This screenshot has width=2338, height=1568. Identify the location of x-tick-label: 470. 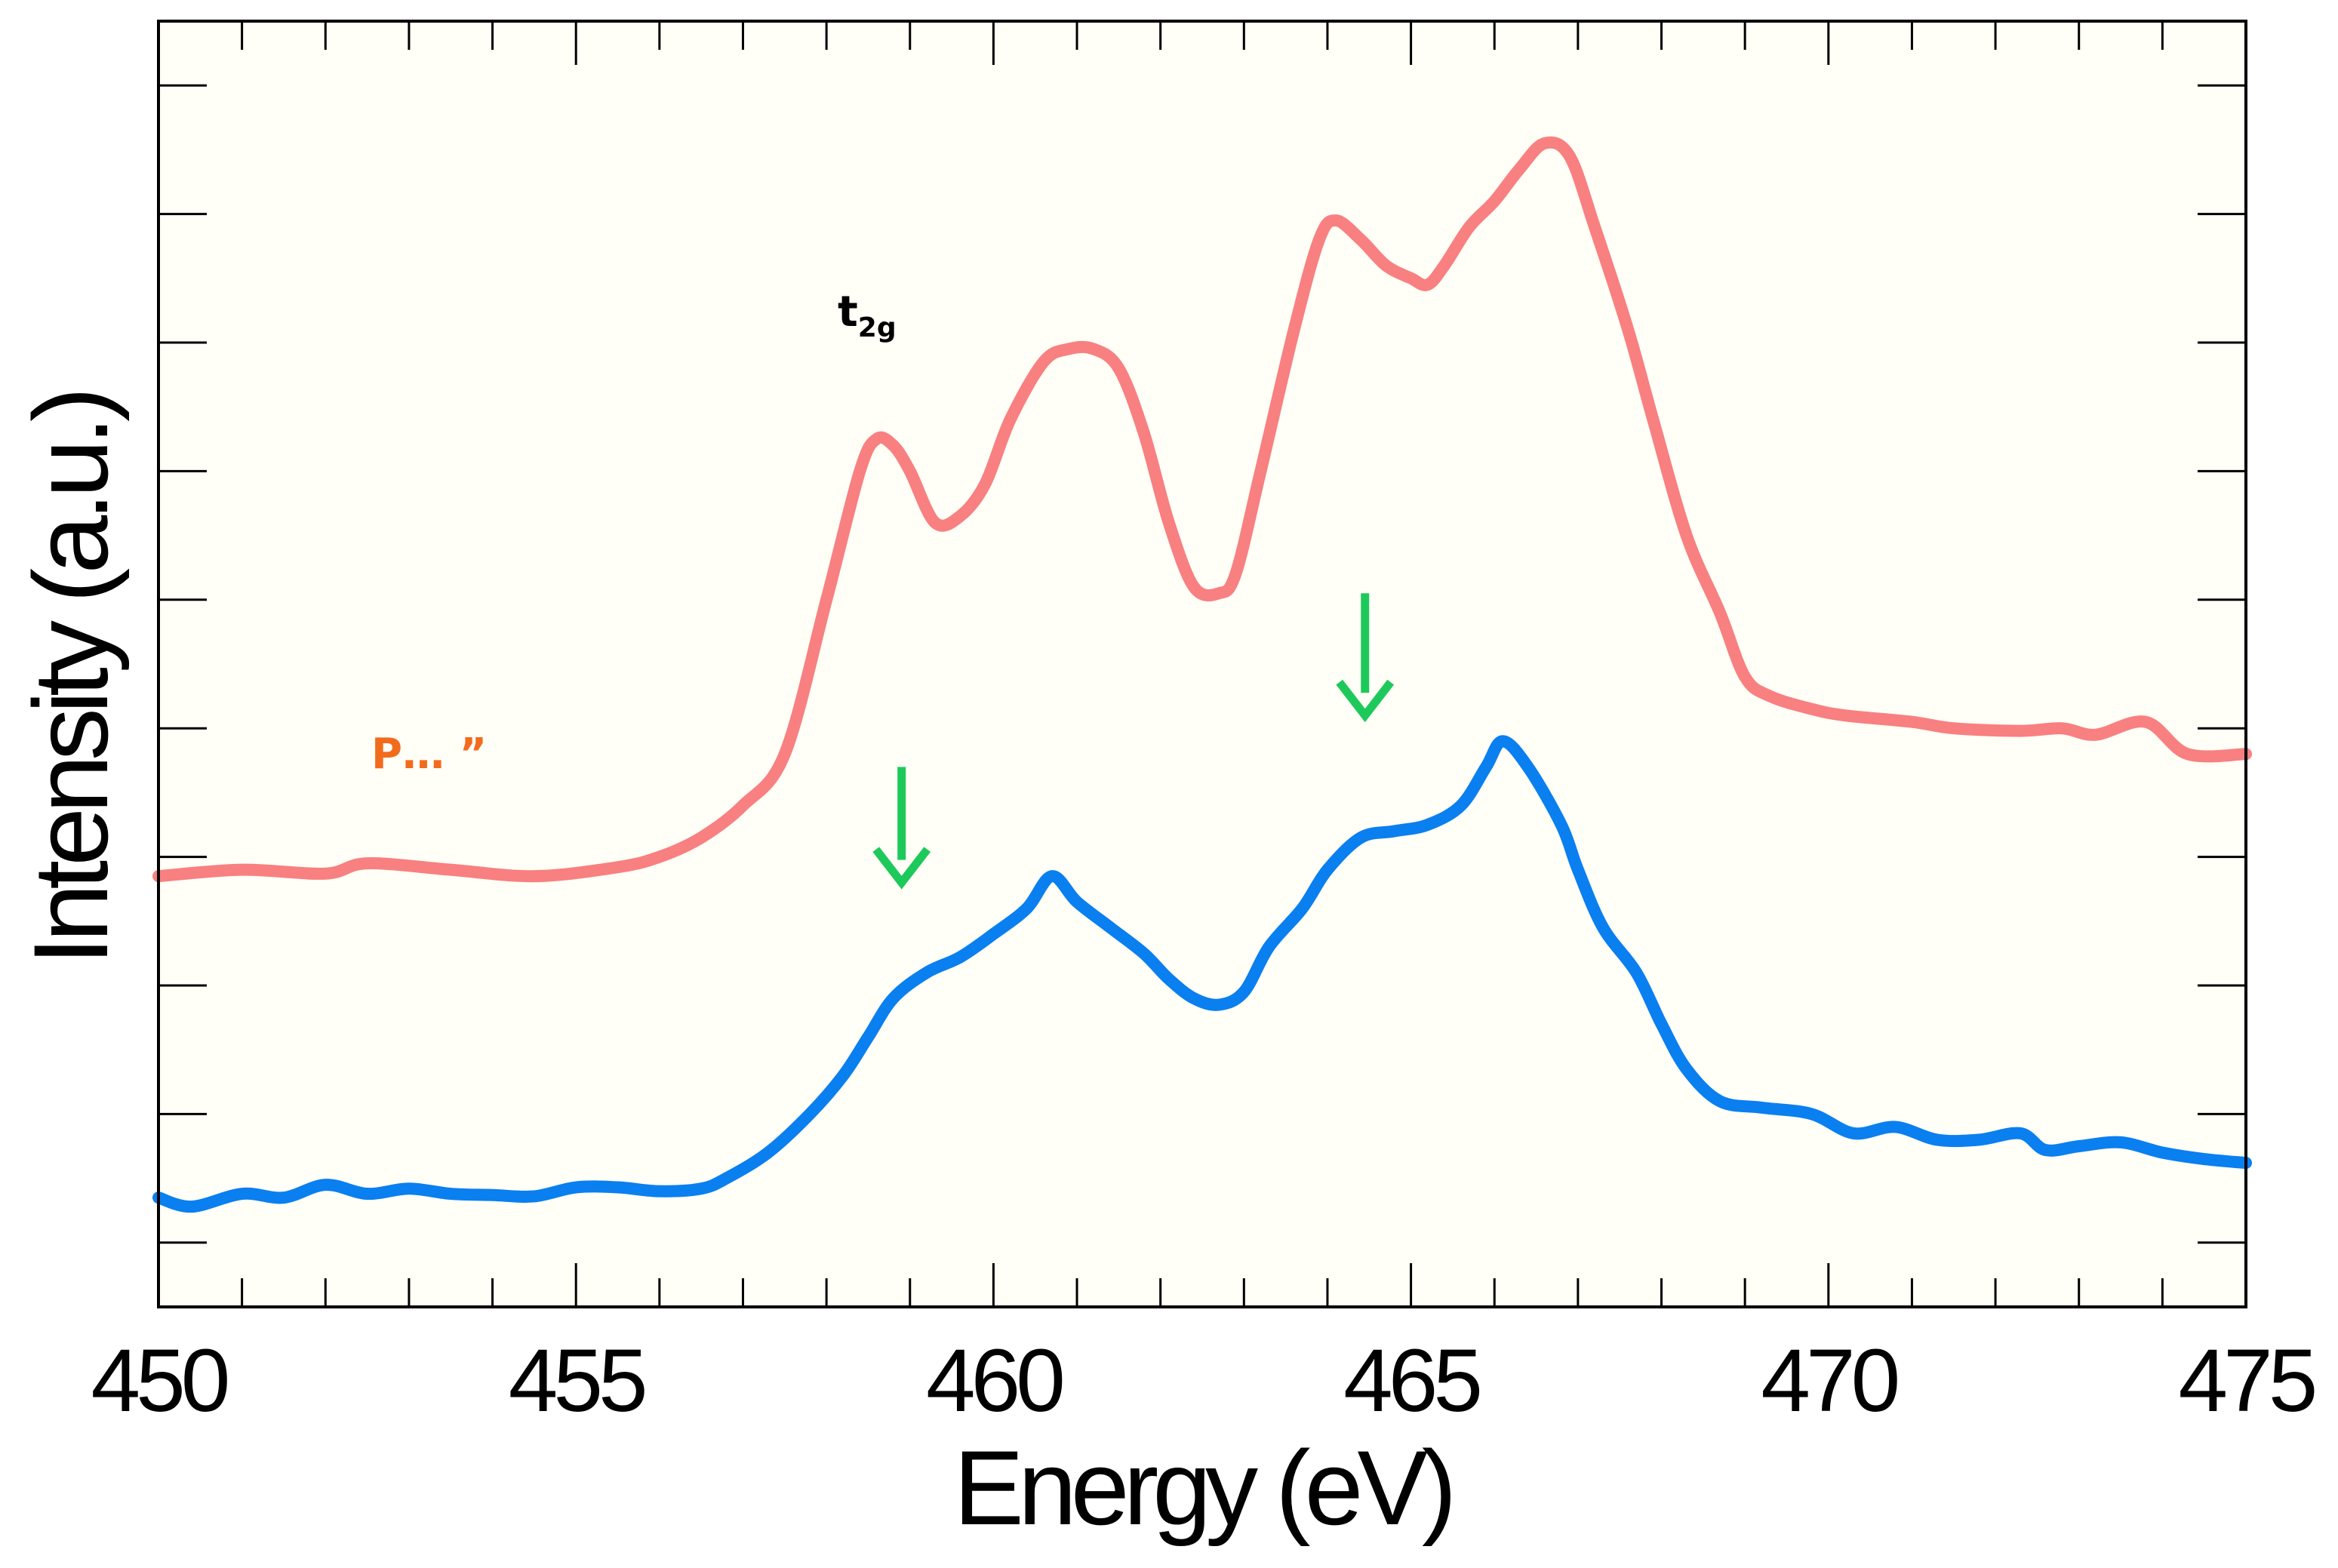
(1829, 1381).